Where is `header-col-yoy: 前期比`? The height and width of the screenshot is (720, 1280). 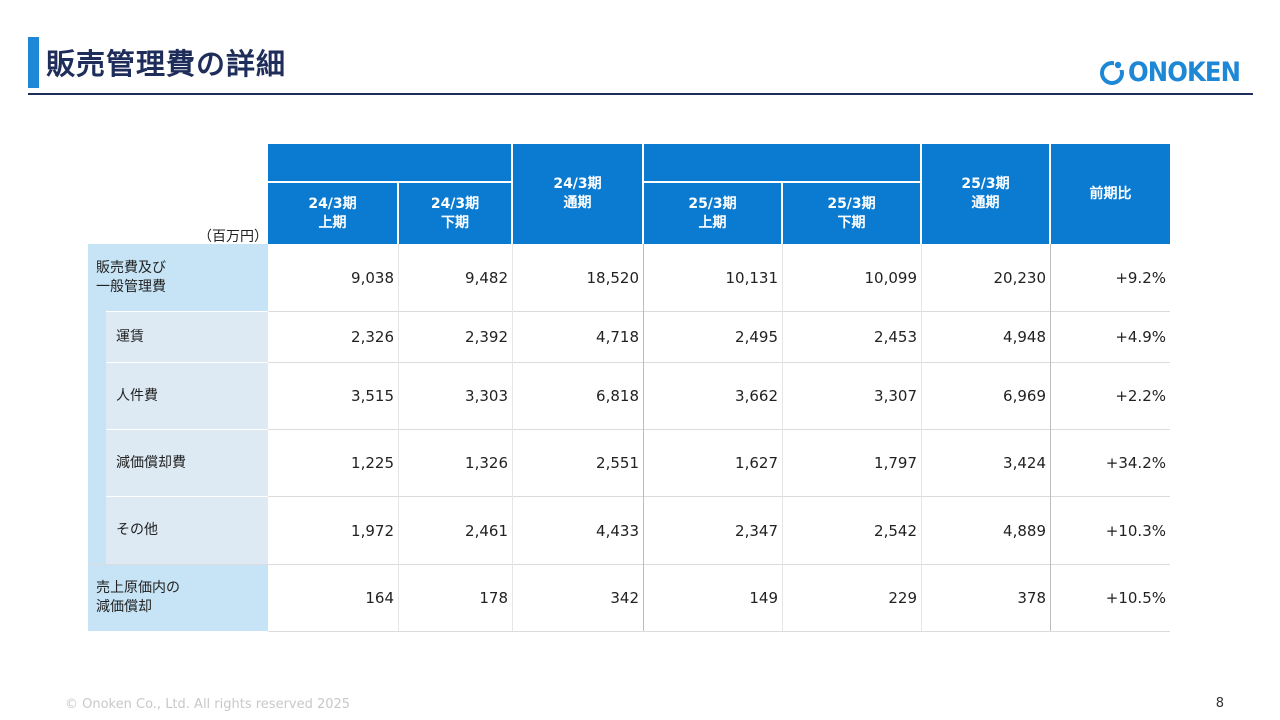
header-col-yoy: 前期比 is located at coordinates (1110, 194).